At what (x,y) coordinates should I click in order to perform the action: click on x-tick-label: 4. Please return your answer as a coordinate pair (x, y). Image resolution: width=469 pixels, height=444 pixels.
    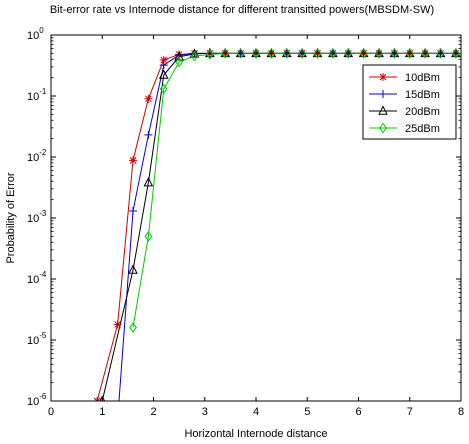
    Looking at the image, I should click on (256, 412).